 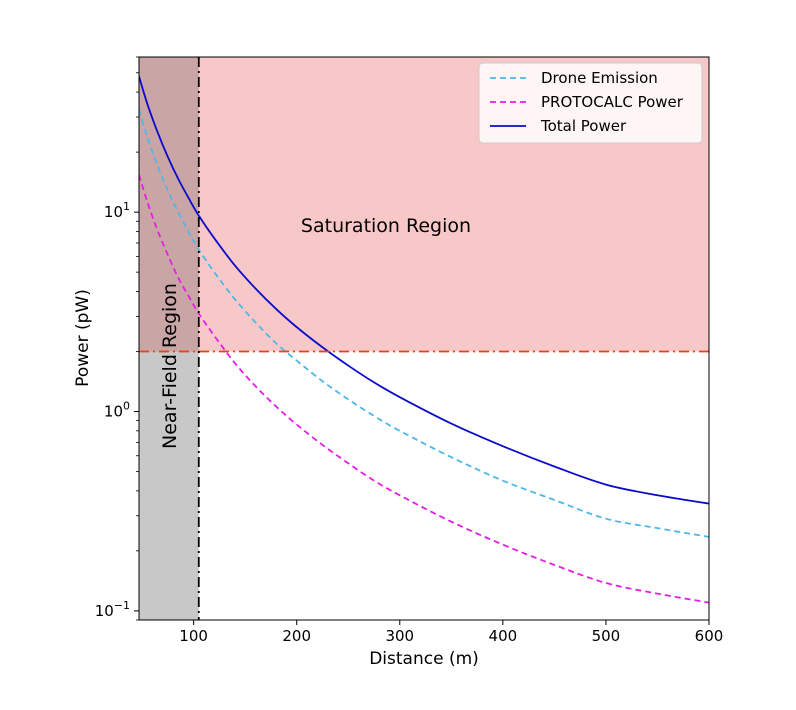 I want to click on legend-box, so click(x=590, y=103).